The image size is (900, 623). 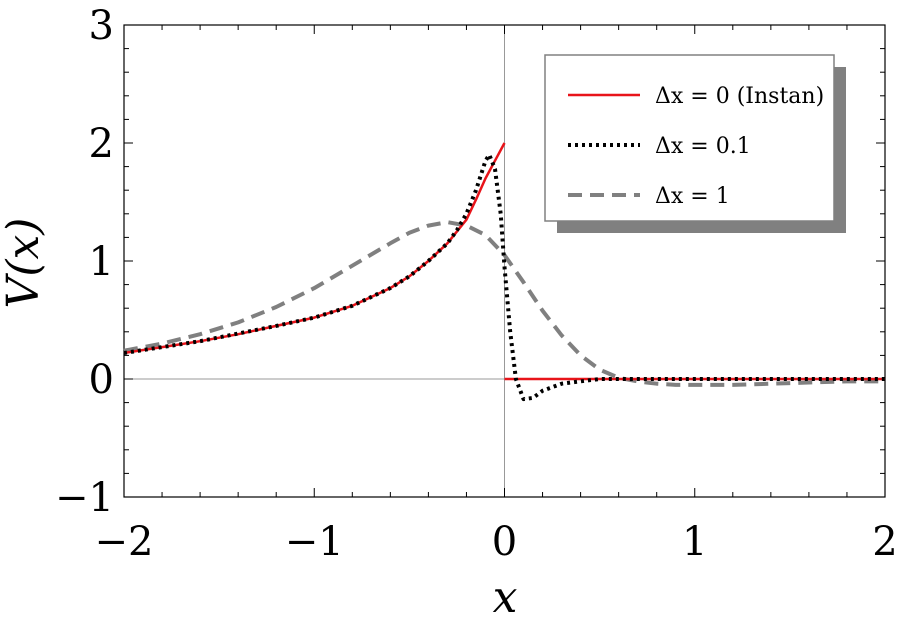 I want to click on x-tick-label: 1, so click(x=694, y=542).